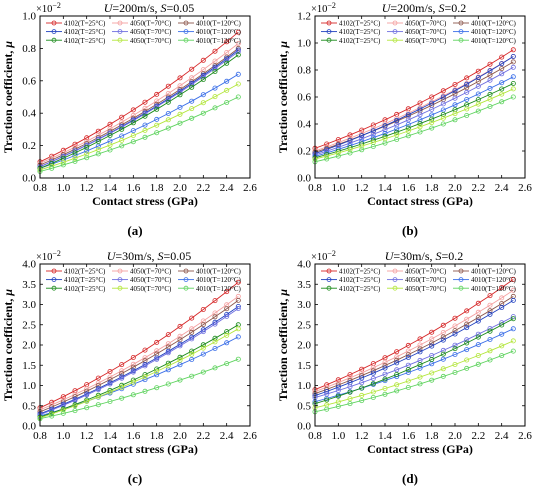 This screenshot has width=550, height=493. Describe the element at coordinates (323, 256) in the screenshot. I see `y-axis-exponent: ×10⁻²` at that location.